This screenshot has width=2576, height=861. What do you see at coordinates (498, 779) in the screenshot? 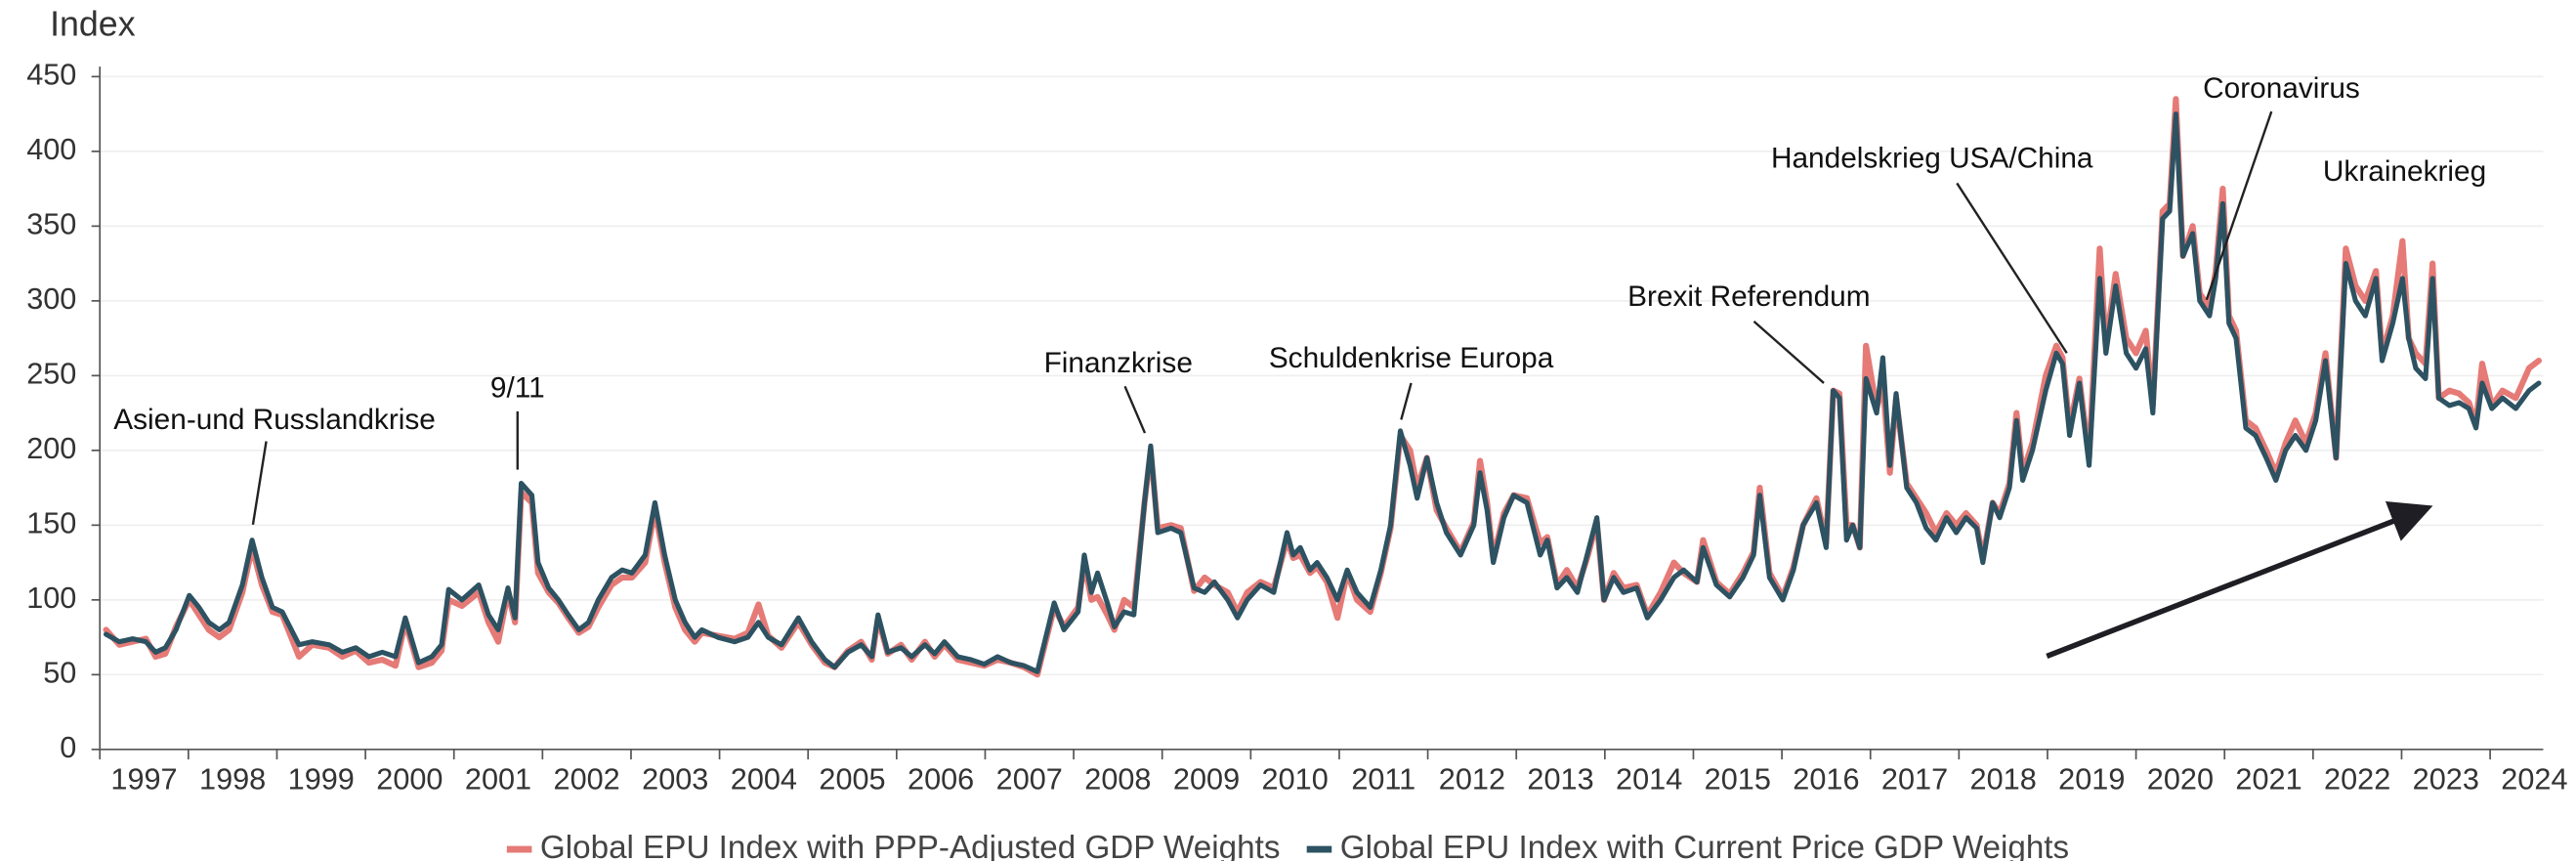
I see `x-tick-label: 2001` at bounding box center [498, 779].